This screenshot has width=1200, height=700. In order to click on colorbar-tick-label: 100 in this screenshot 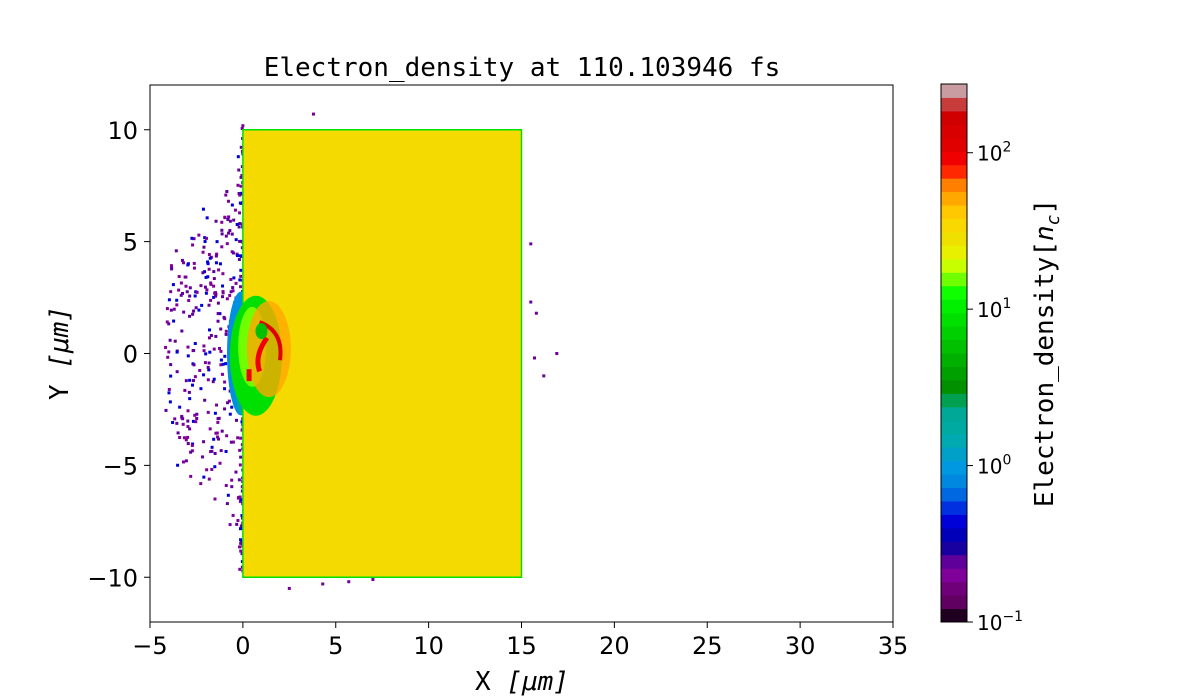, I will do `click(994, 466)`.